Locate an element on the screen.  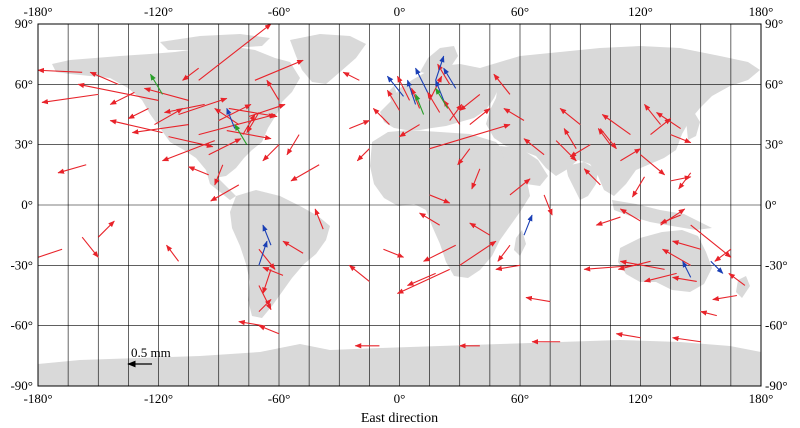
lon-label-top: 120° is located at coordinates (640, 11).